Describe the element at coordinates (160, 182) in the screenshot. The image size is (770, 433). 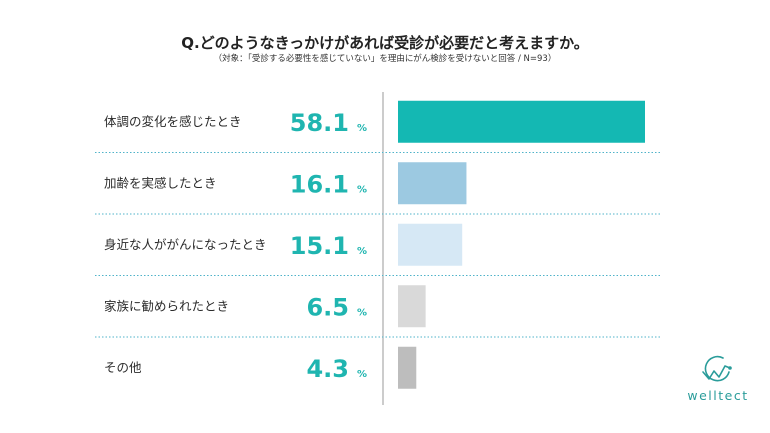
I see `category-label: 加齢を実感したとき` at that location.